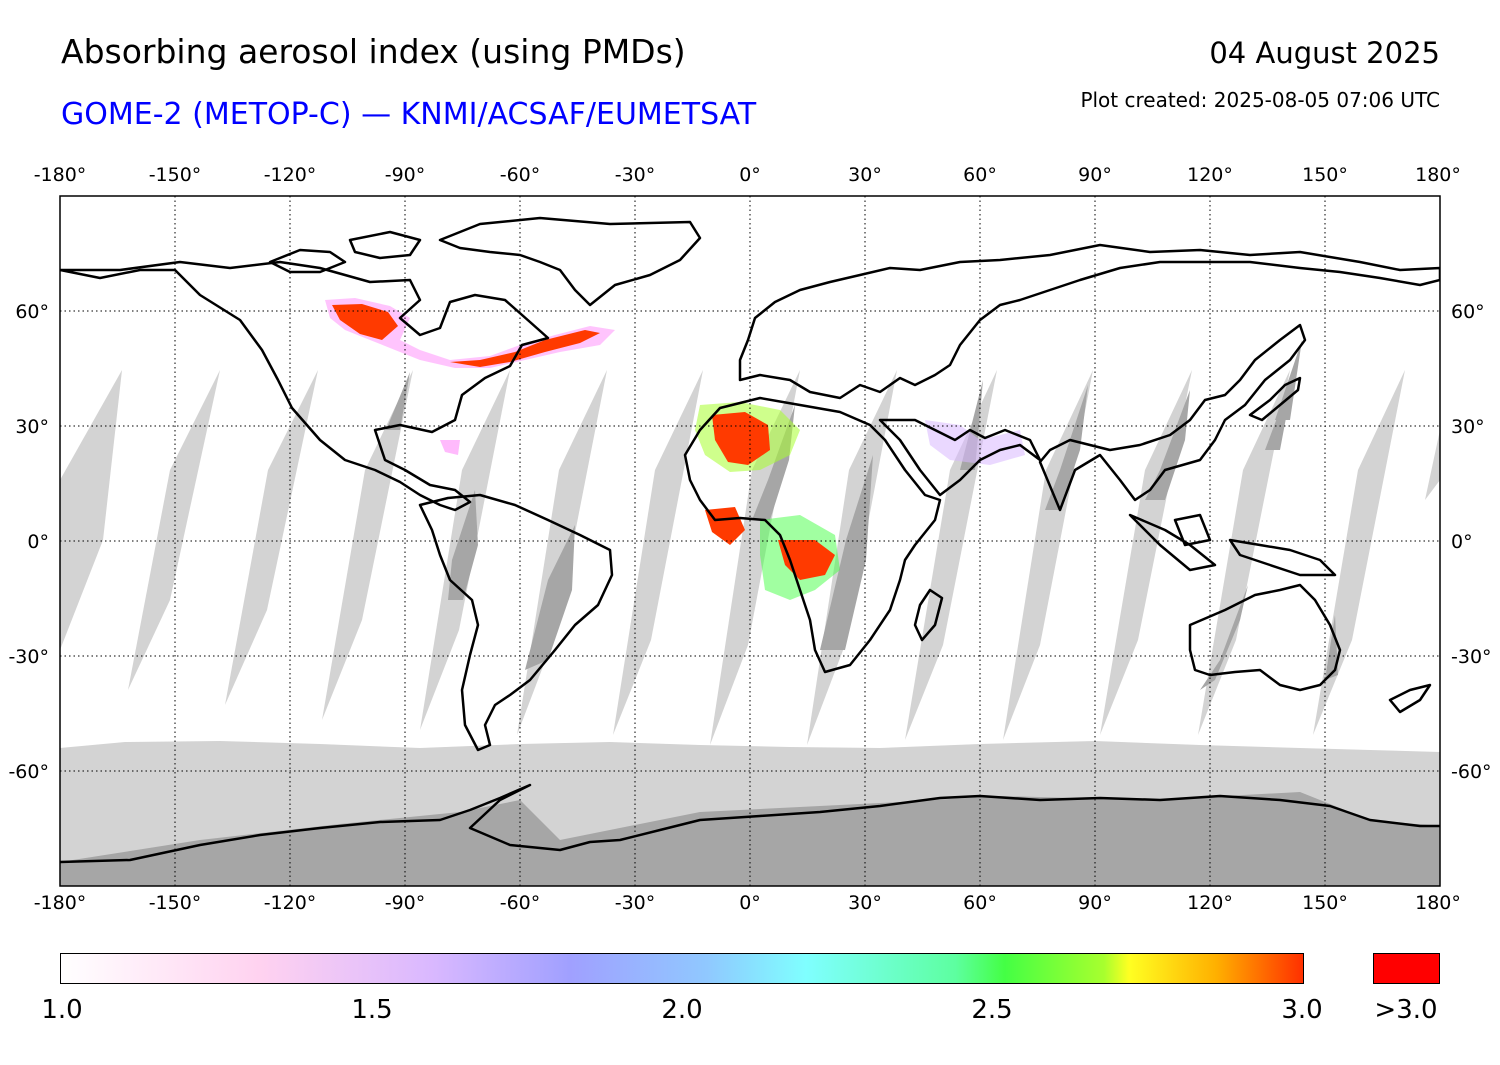 The image size is (1500, 1065). What do you see at coordinates (373, 51) in the screenshot?
I see `map-title: Absorbing aerosol index (using PMDs)` at bounding box center [373, 51].